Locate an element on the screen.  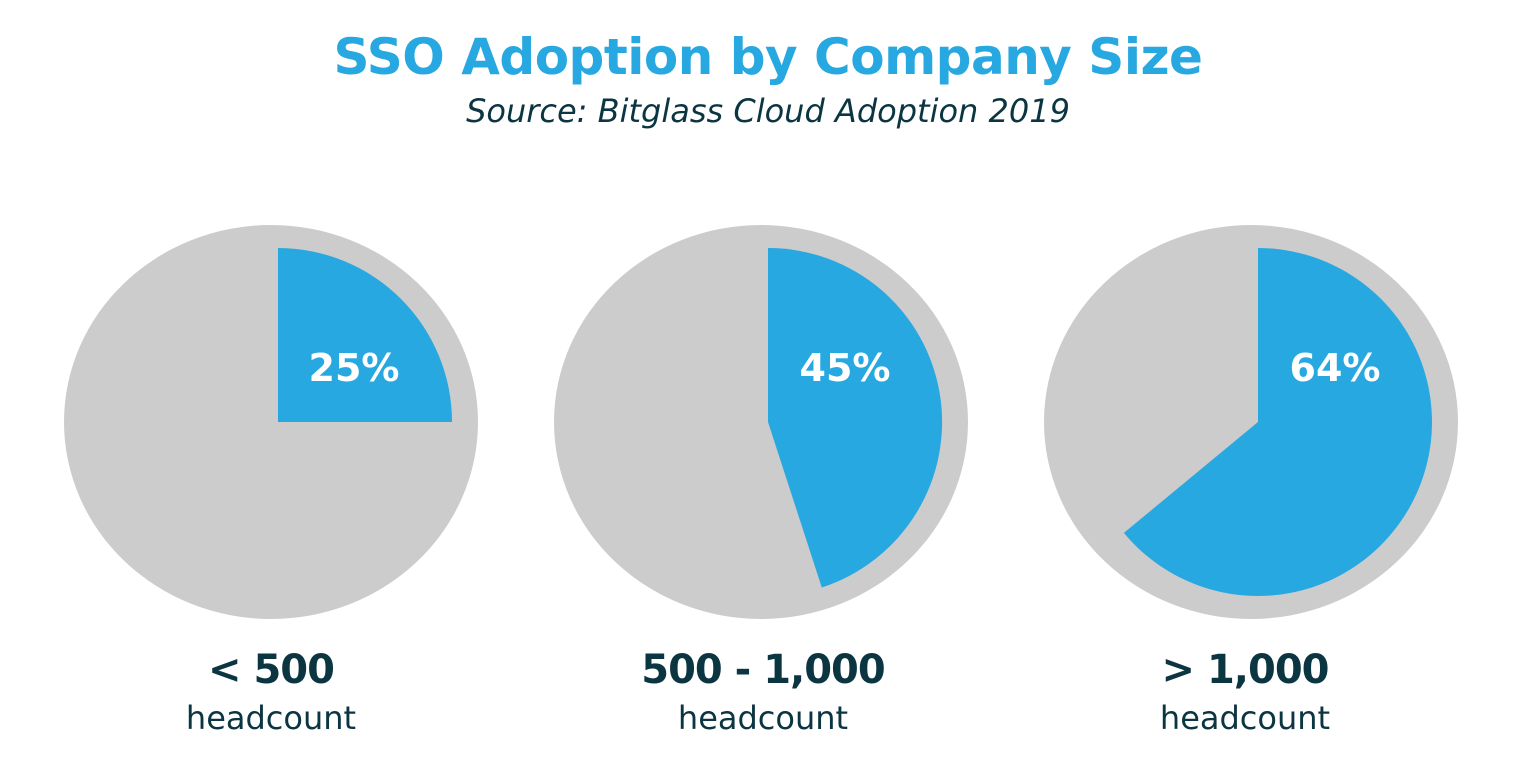
group-name: > 1,000 is located at coordinates (1245, 670).